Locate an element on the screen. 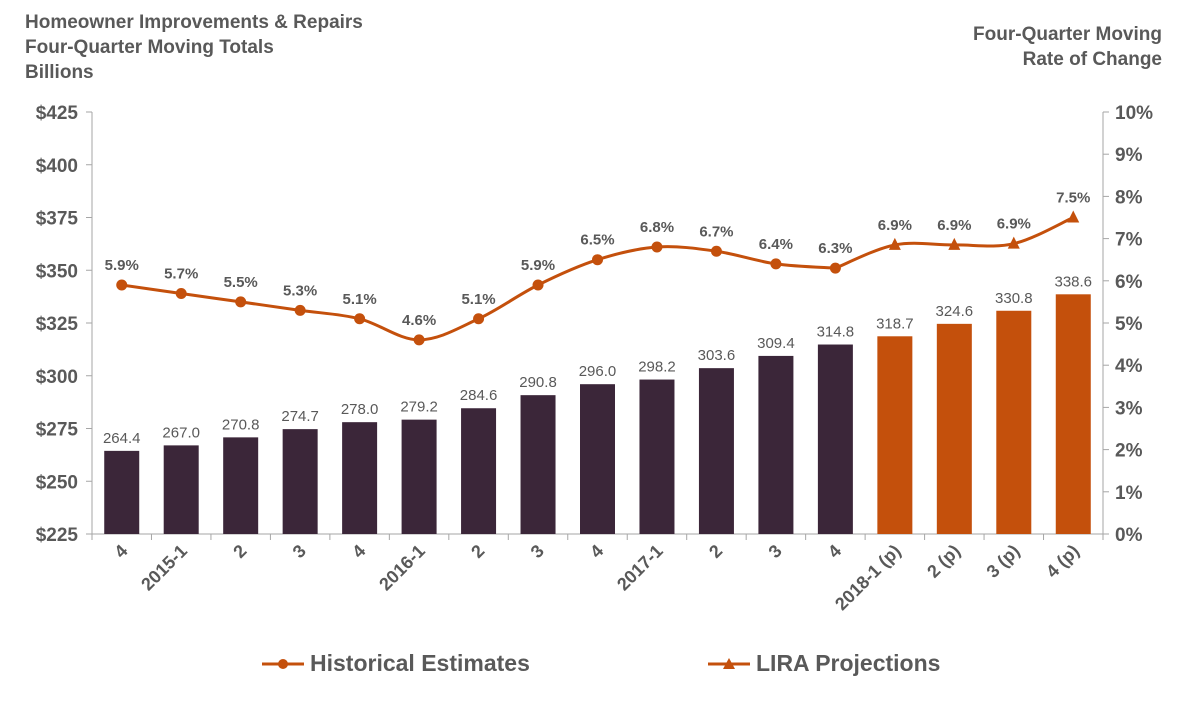 This screenshot has height=703, width=1200. legend: Historical Estimates LIRA Projections is located at coordinates (600, 670).